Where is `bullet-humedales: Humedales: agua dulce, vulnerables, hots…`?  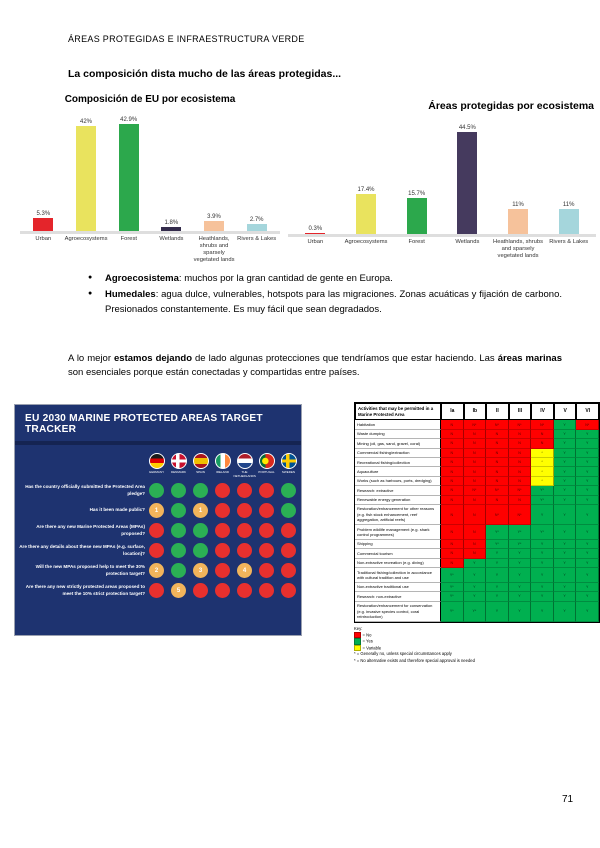
bullet-humedales: Humedales: agua dulce, vulnerables, hots… is located at coordinates (325, 302).